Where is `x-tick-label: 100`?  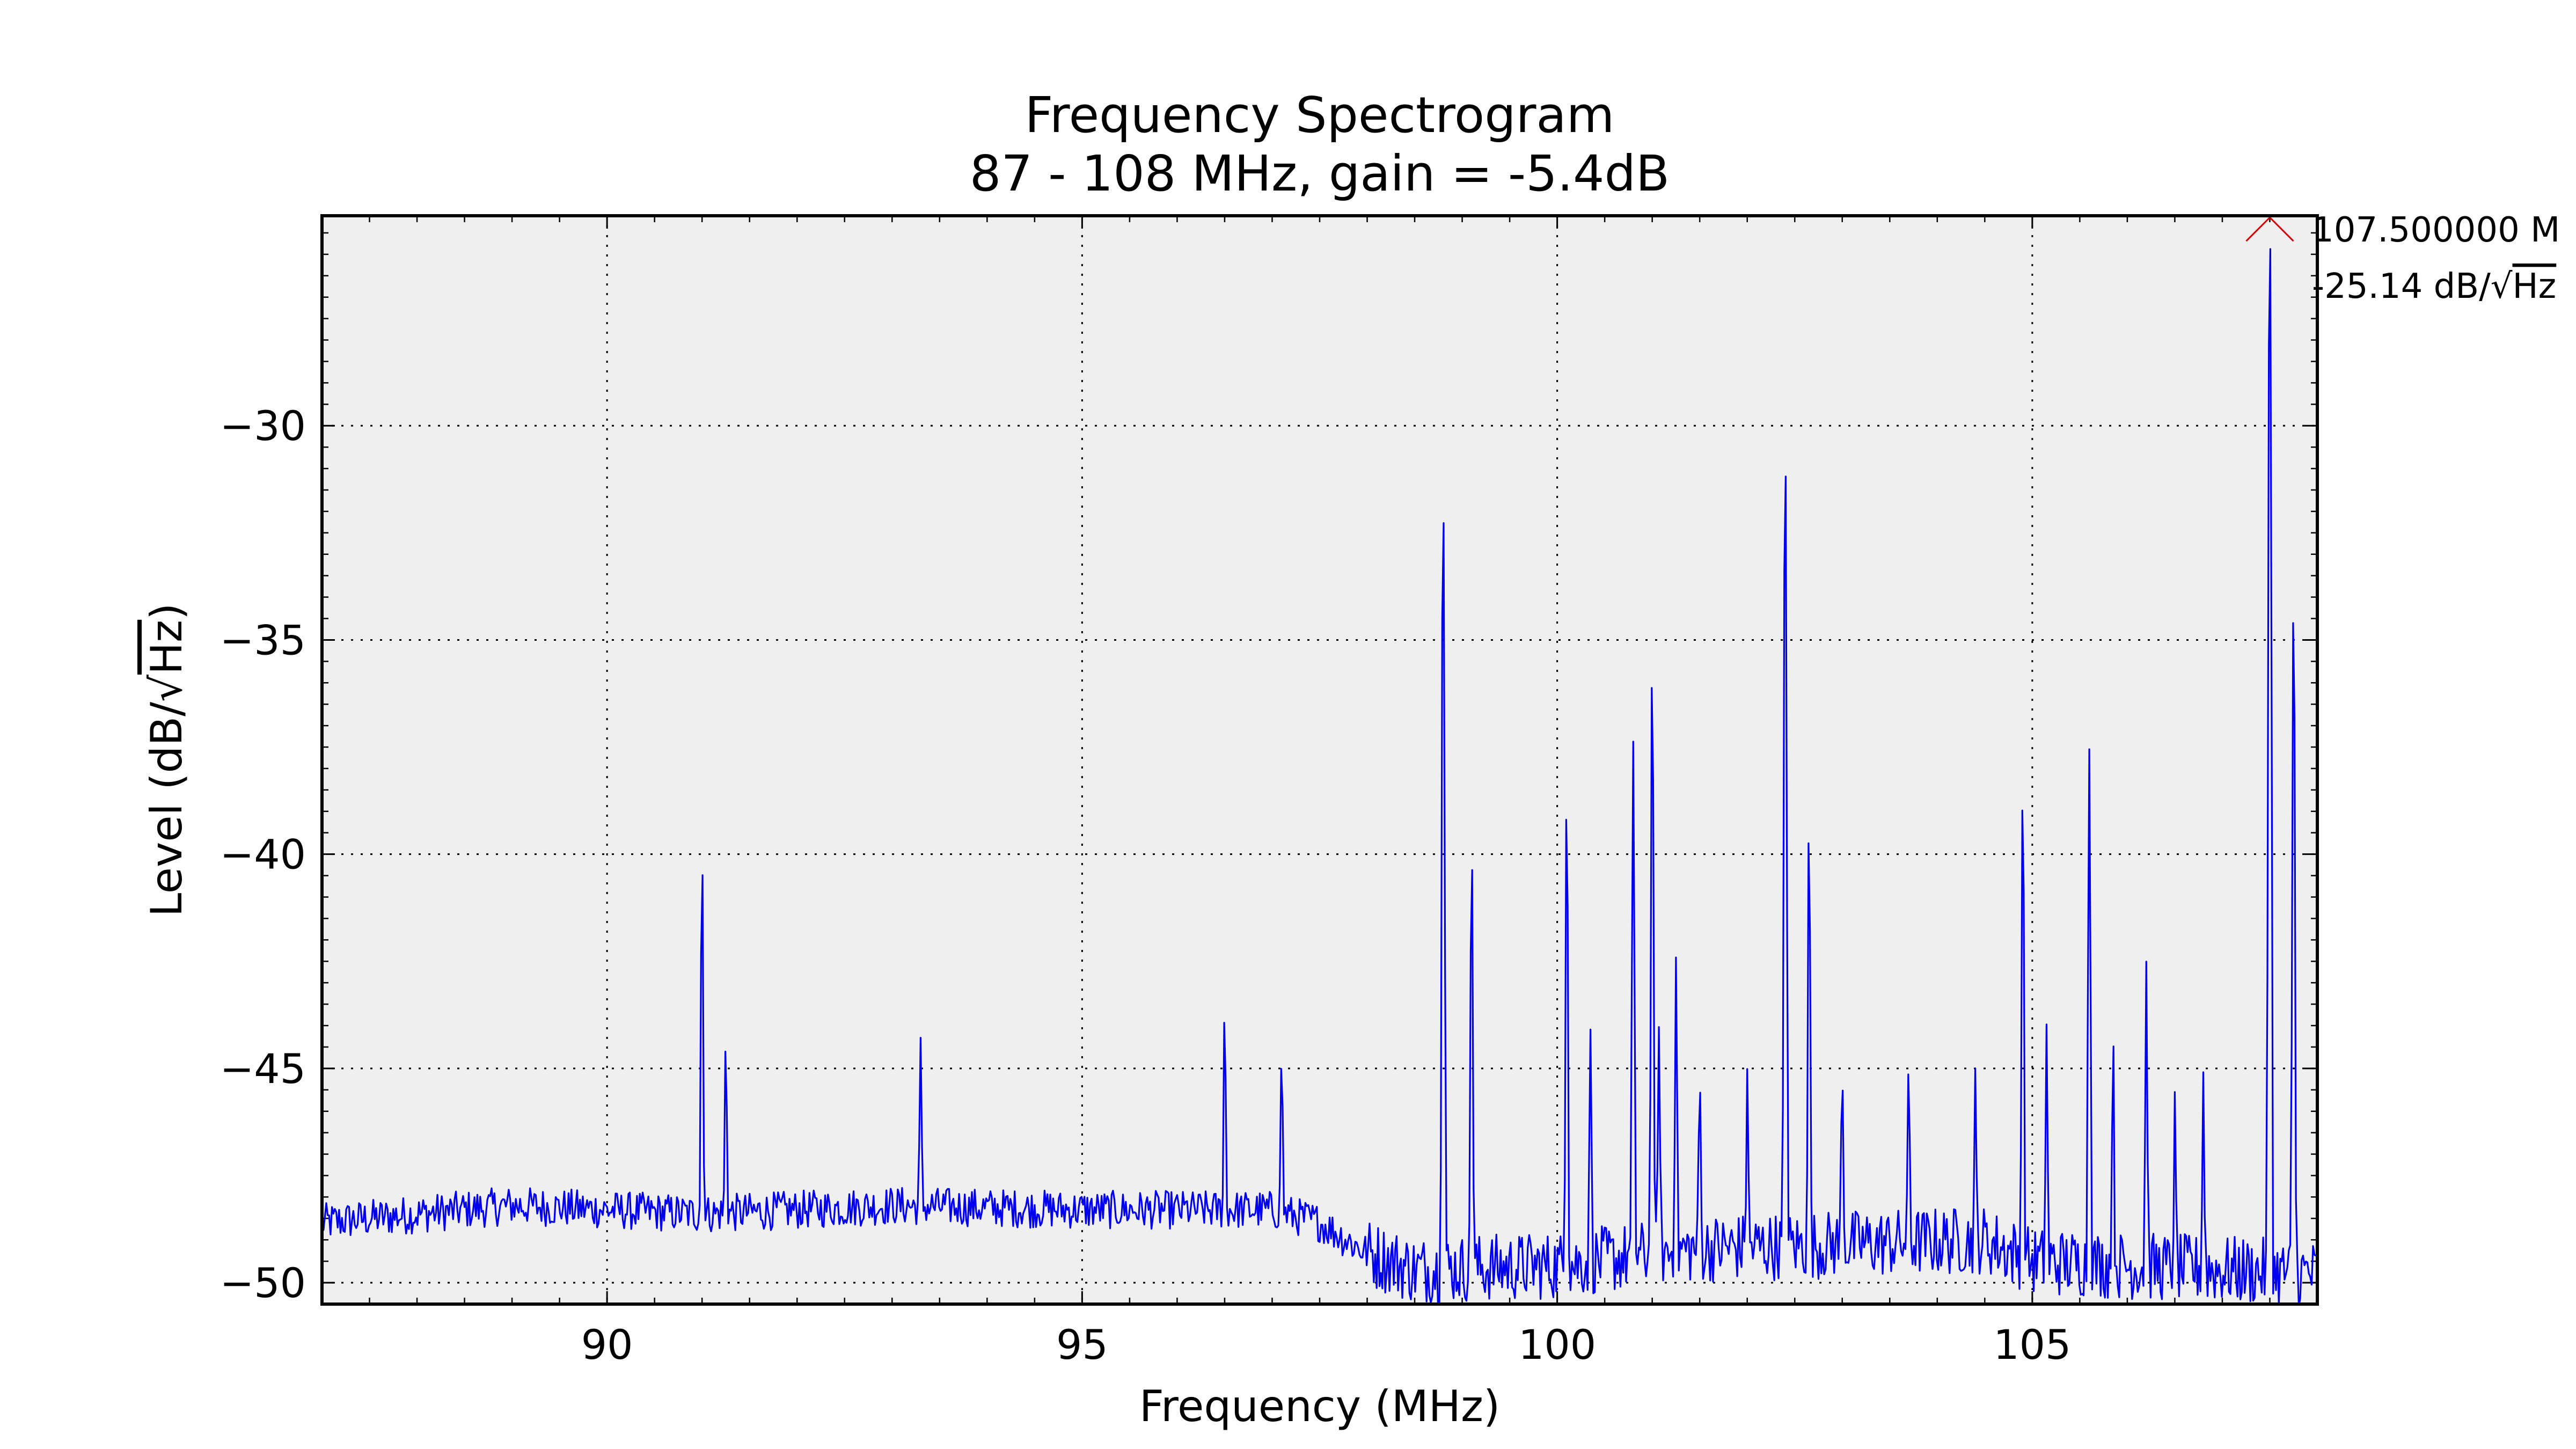 x-tick-label: 100 is located at coordinates (1557, 1344).